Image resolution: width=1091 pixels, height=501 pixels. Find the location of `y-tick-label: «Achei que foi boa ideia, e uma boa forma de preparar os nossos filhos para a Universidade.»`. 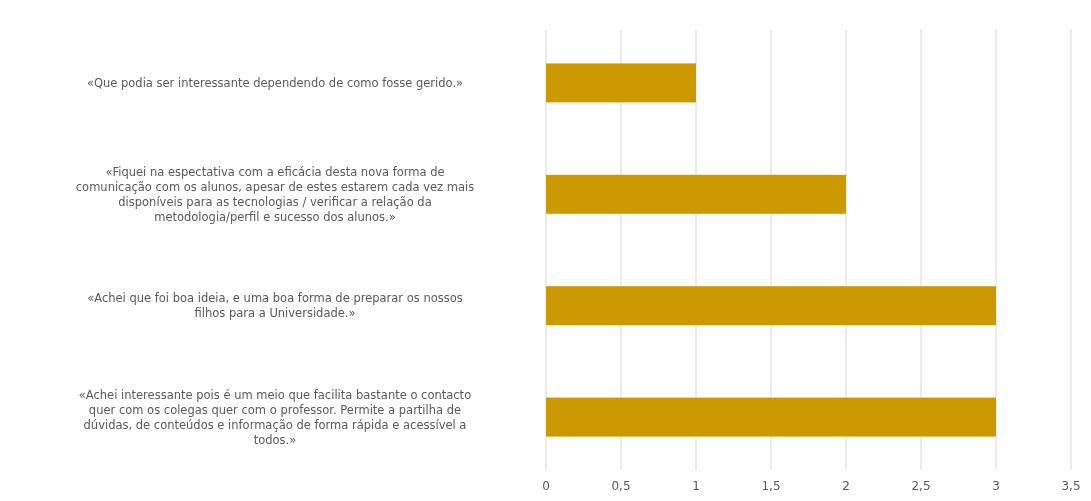

y-tick-label: «Achei que foi boa ideia, e uma boa forma de preparar os nossos filhos para a Universidade.» is located at coordinates (275, 306).